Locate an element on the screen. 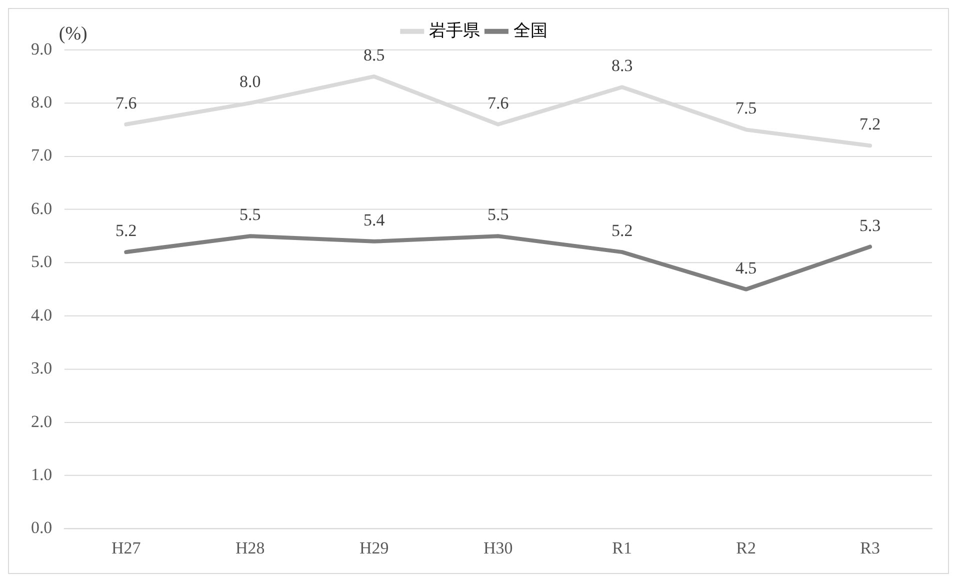 Image resolution: width=959 pixels, height=584 pixels. data-label: 5.3 is located at coordinates (870, 225).